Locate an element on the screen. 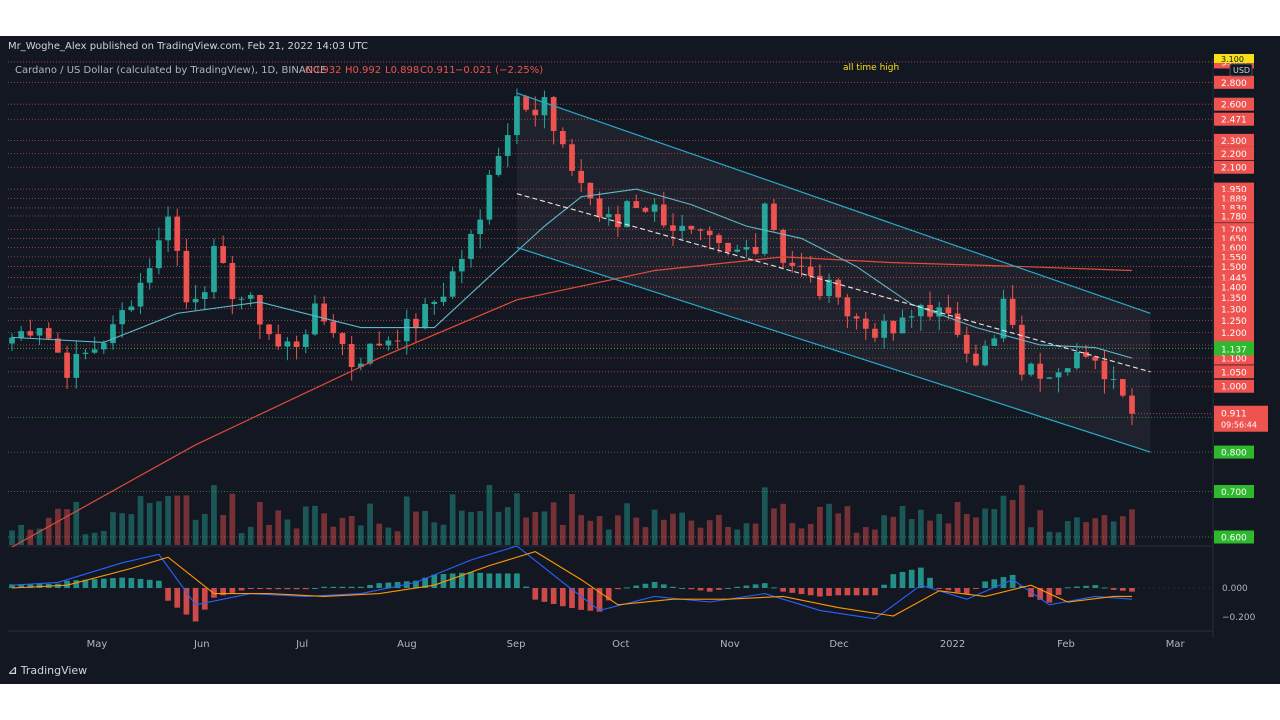  price-axis-label: 2.471 is located at coordinates (1234, 121).